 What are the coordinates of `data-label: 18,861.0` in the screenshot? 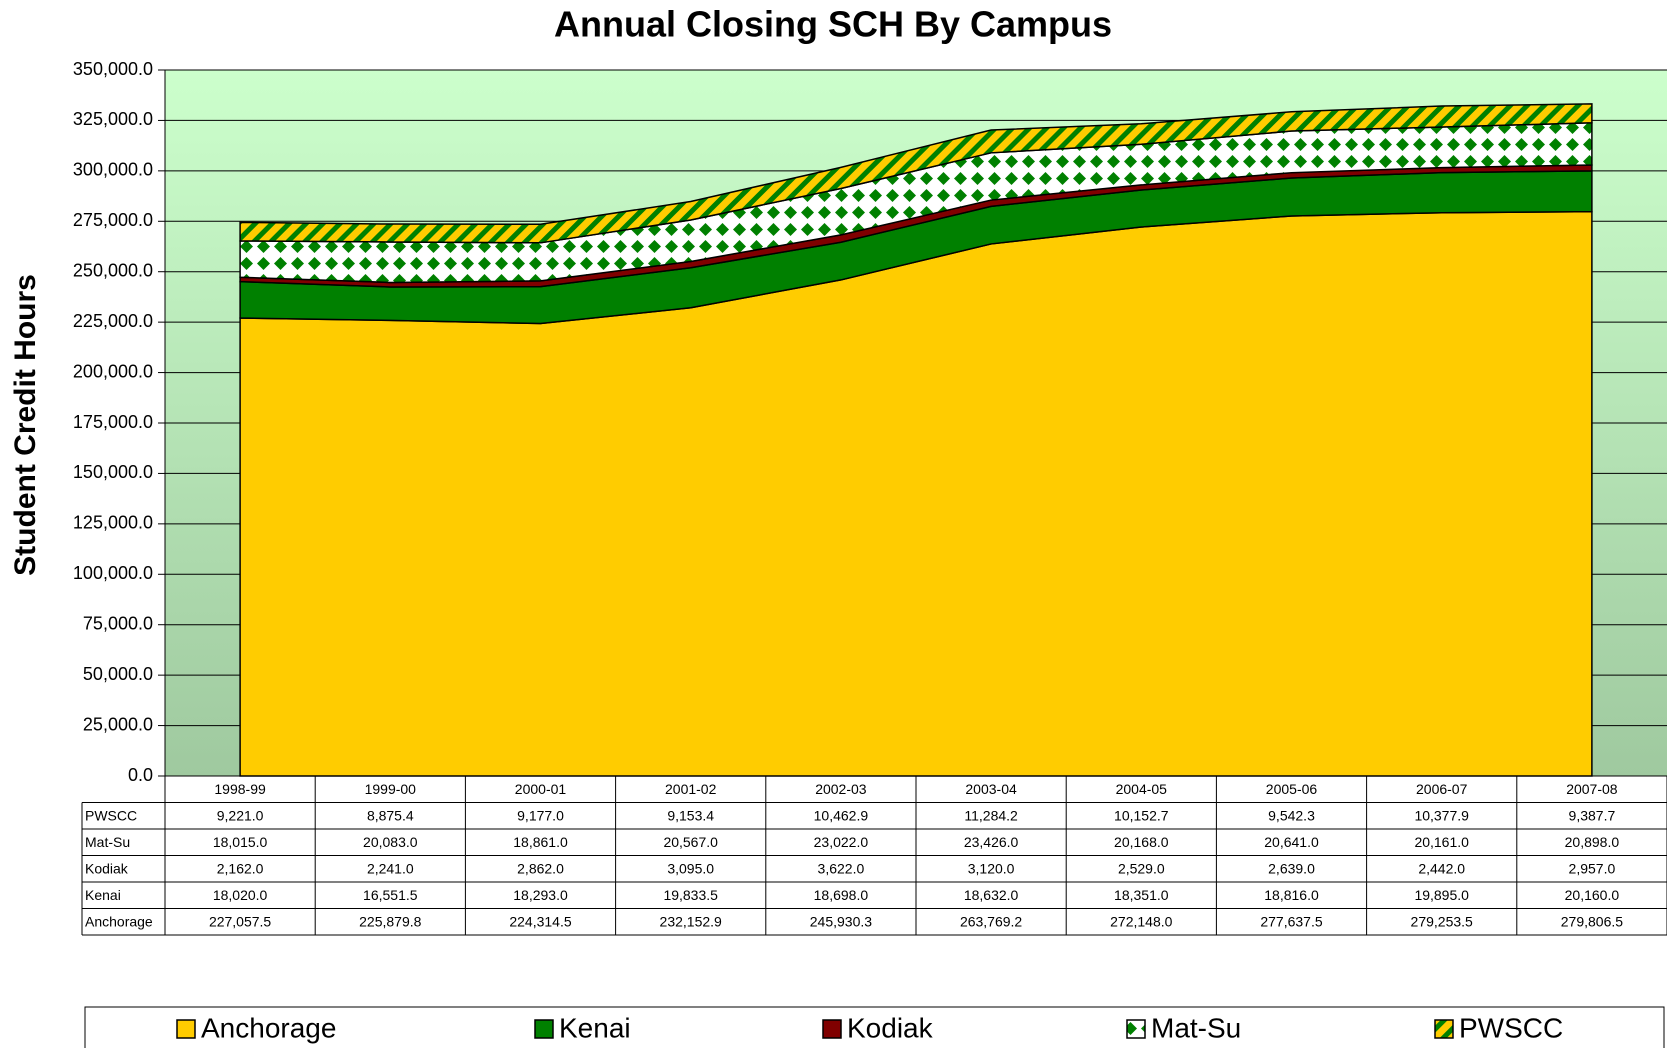 It's located at (540, 842).